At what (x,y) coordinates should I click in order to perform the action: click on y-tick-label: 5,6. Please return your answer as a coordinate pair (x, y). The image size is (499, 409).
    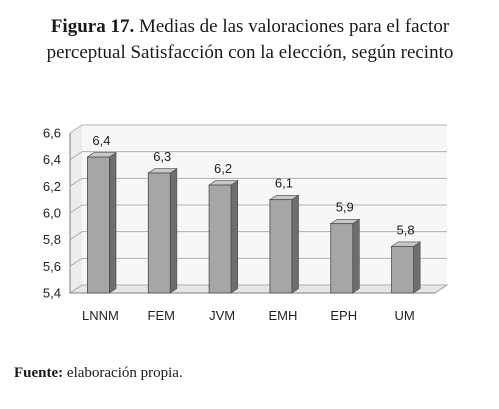
    Looking at the image, I should click on (52, 266).